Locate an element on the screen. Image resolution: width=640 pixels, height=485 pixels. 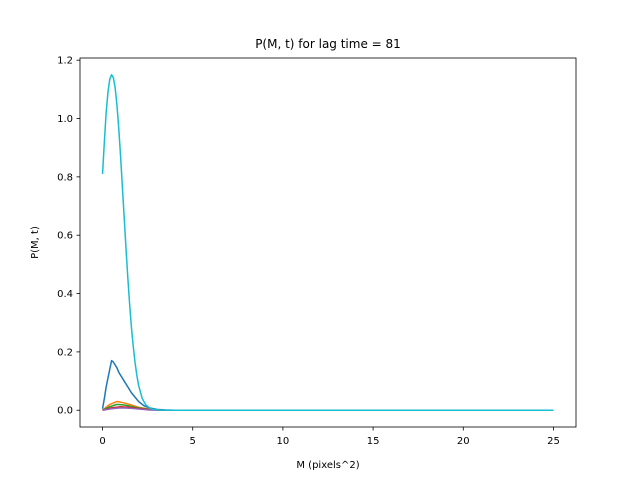
x-axis-label: M (pixels^2) is located at coordinates (327, 465).